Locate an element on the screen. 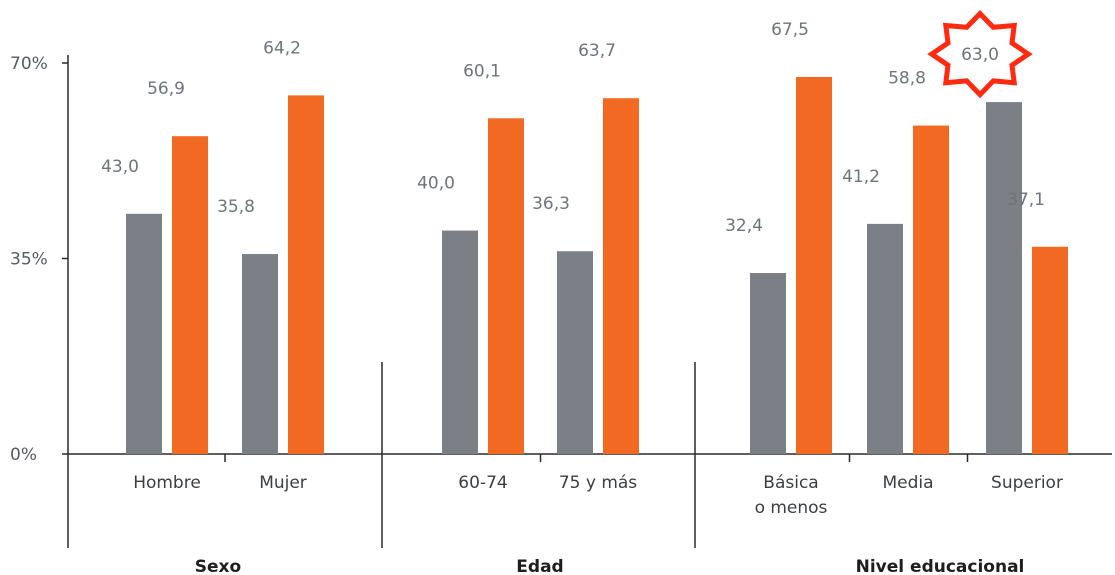  category-label: 75 y más is located at coordinates (598, 483).